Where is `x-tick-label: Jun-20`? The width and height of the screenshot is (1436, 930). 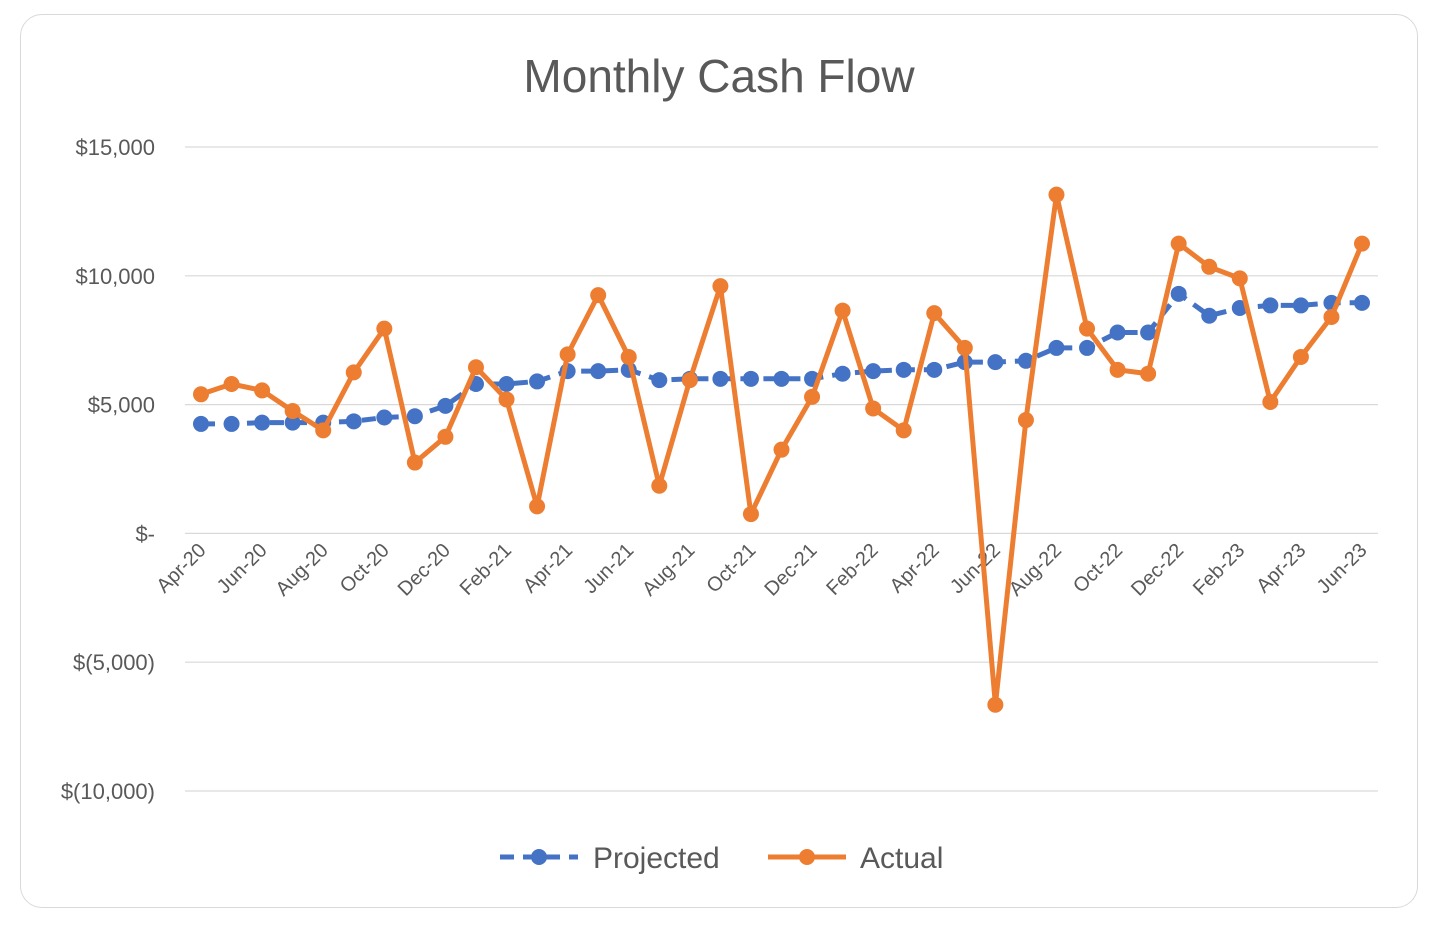
x-tick-label: Jun-20 is located at coordinates (242, 568).